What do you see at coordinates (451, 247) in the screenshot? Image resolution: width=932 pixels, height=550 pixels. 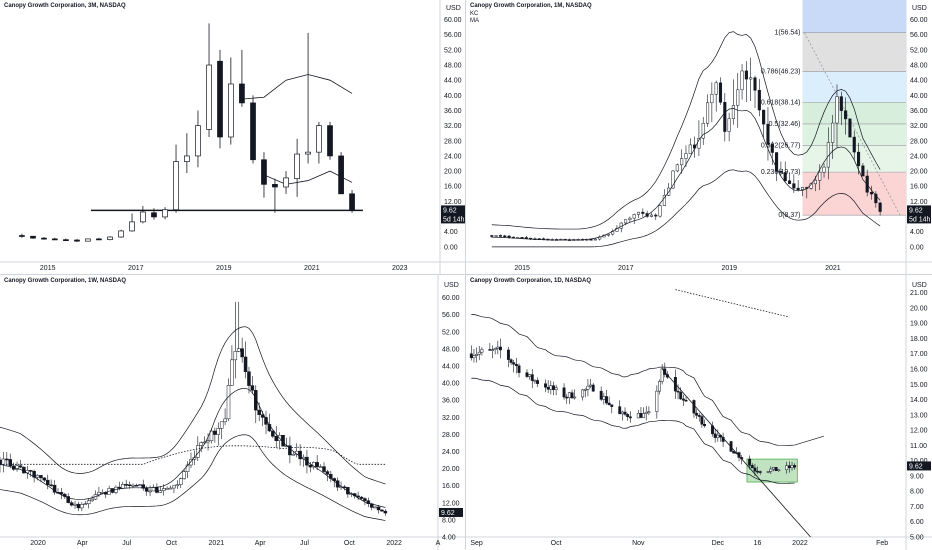 I see `y-tick-label: 0.00` at bounding box center [451, 247].